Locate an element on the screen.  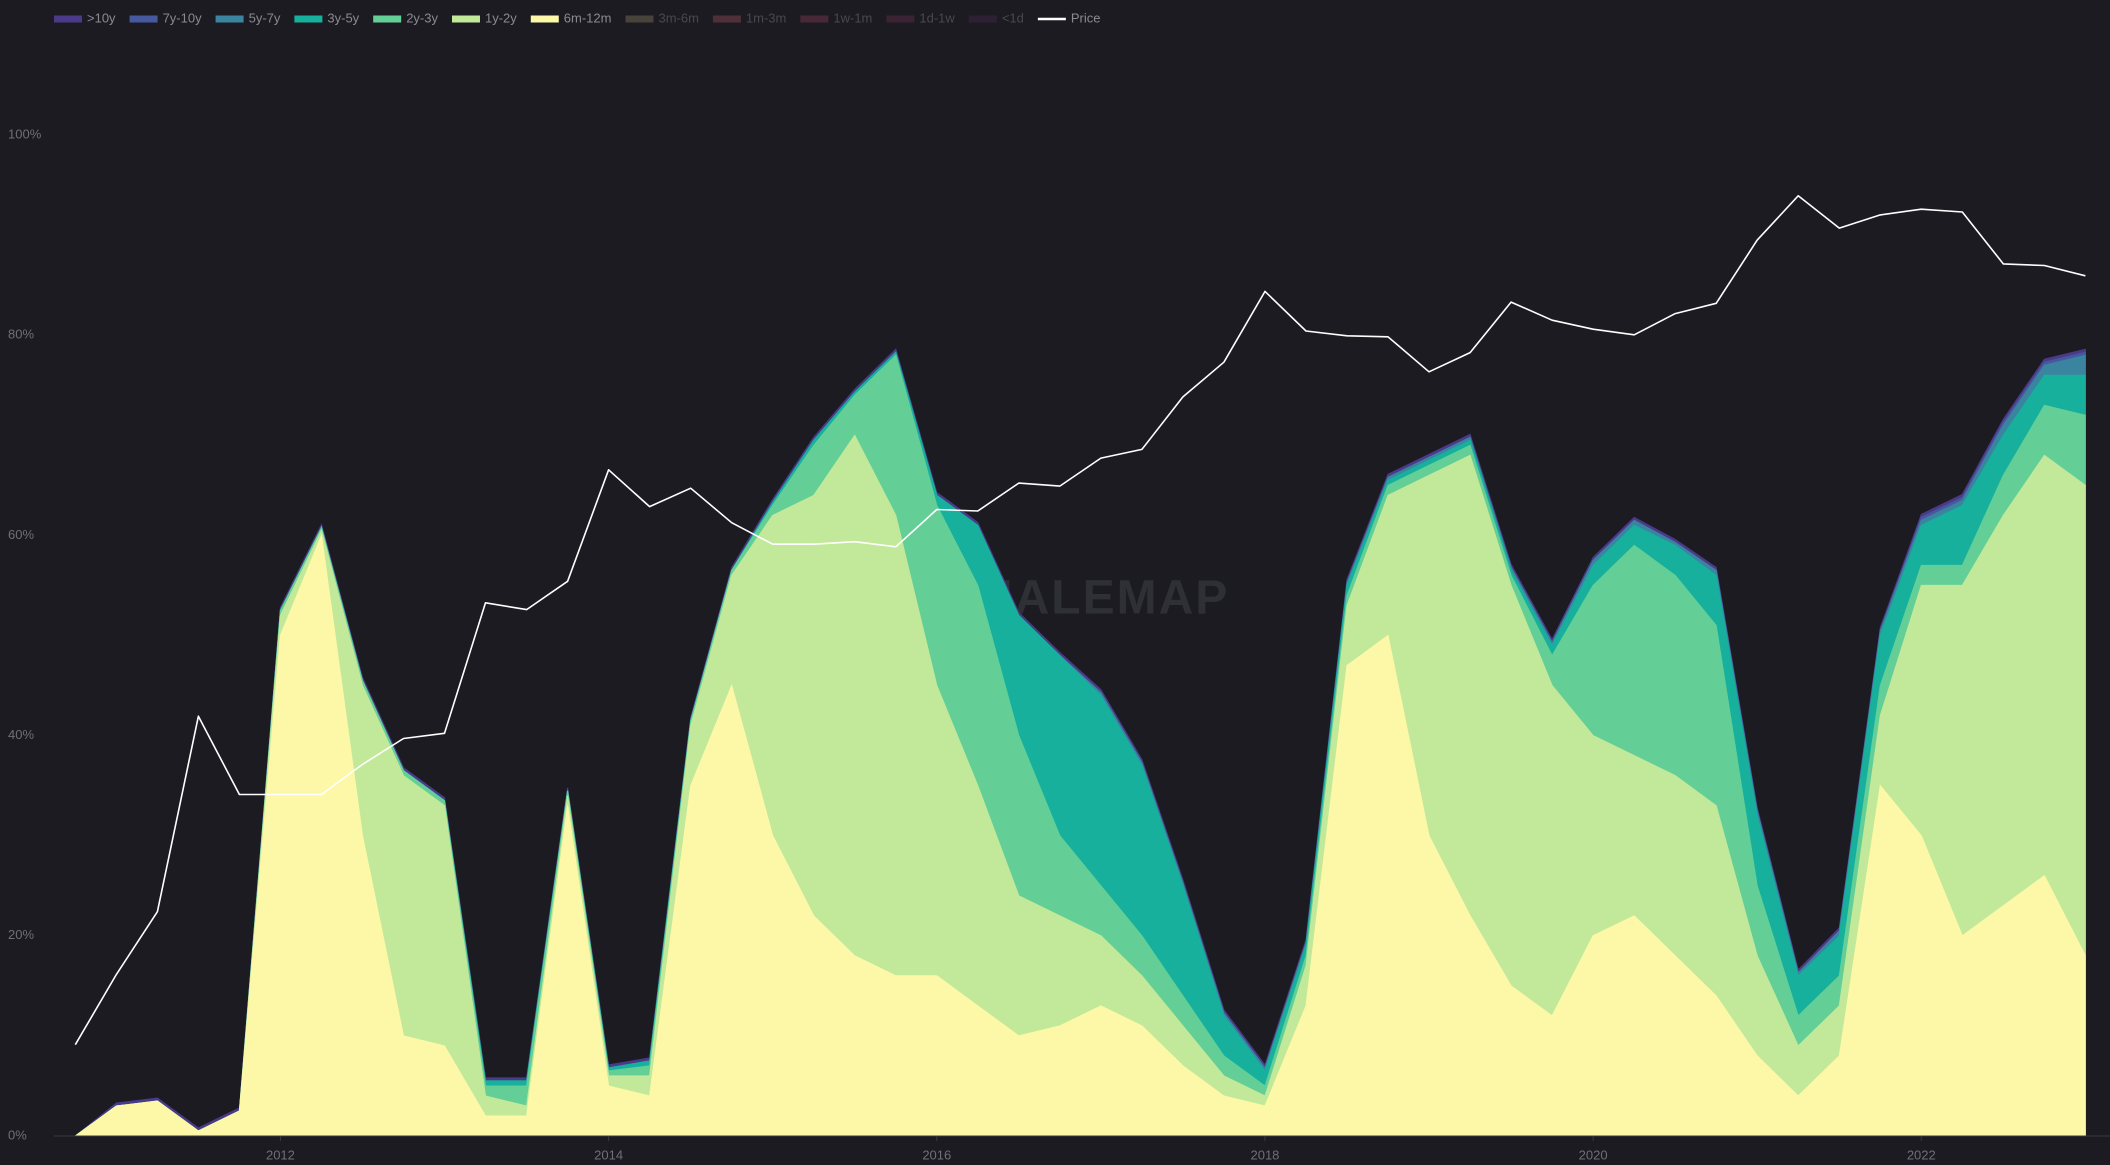
legend-label: 1y-2y is located at coordinates (501, 17).